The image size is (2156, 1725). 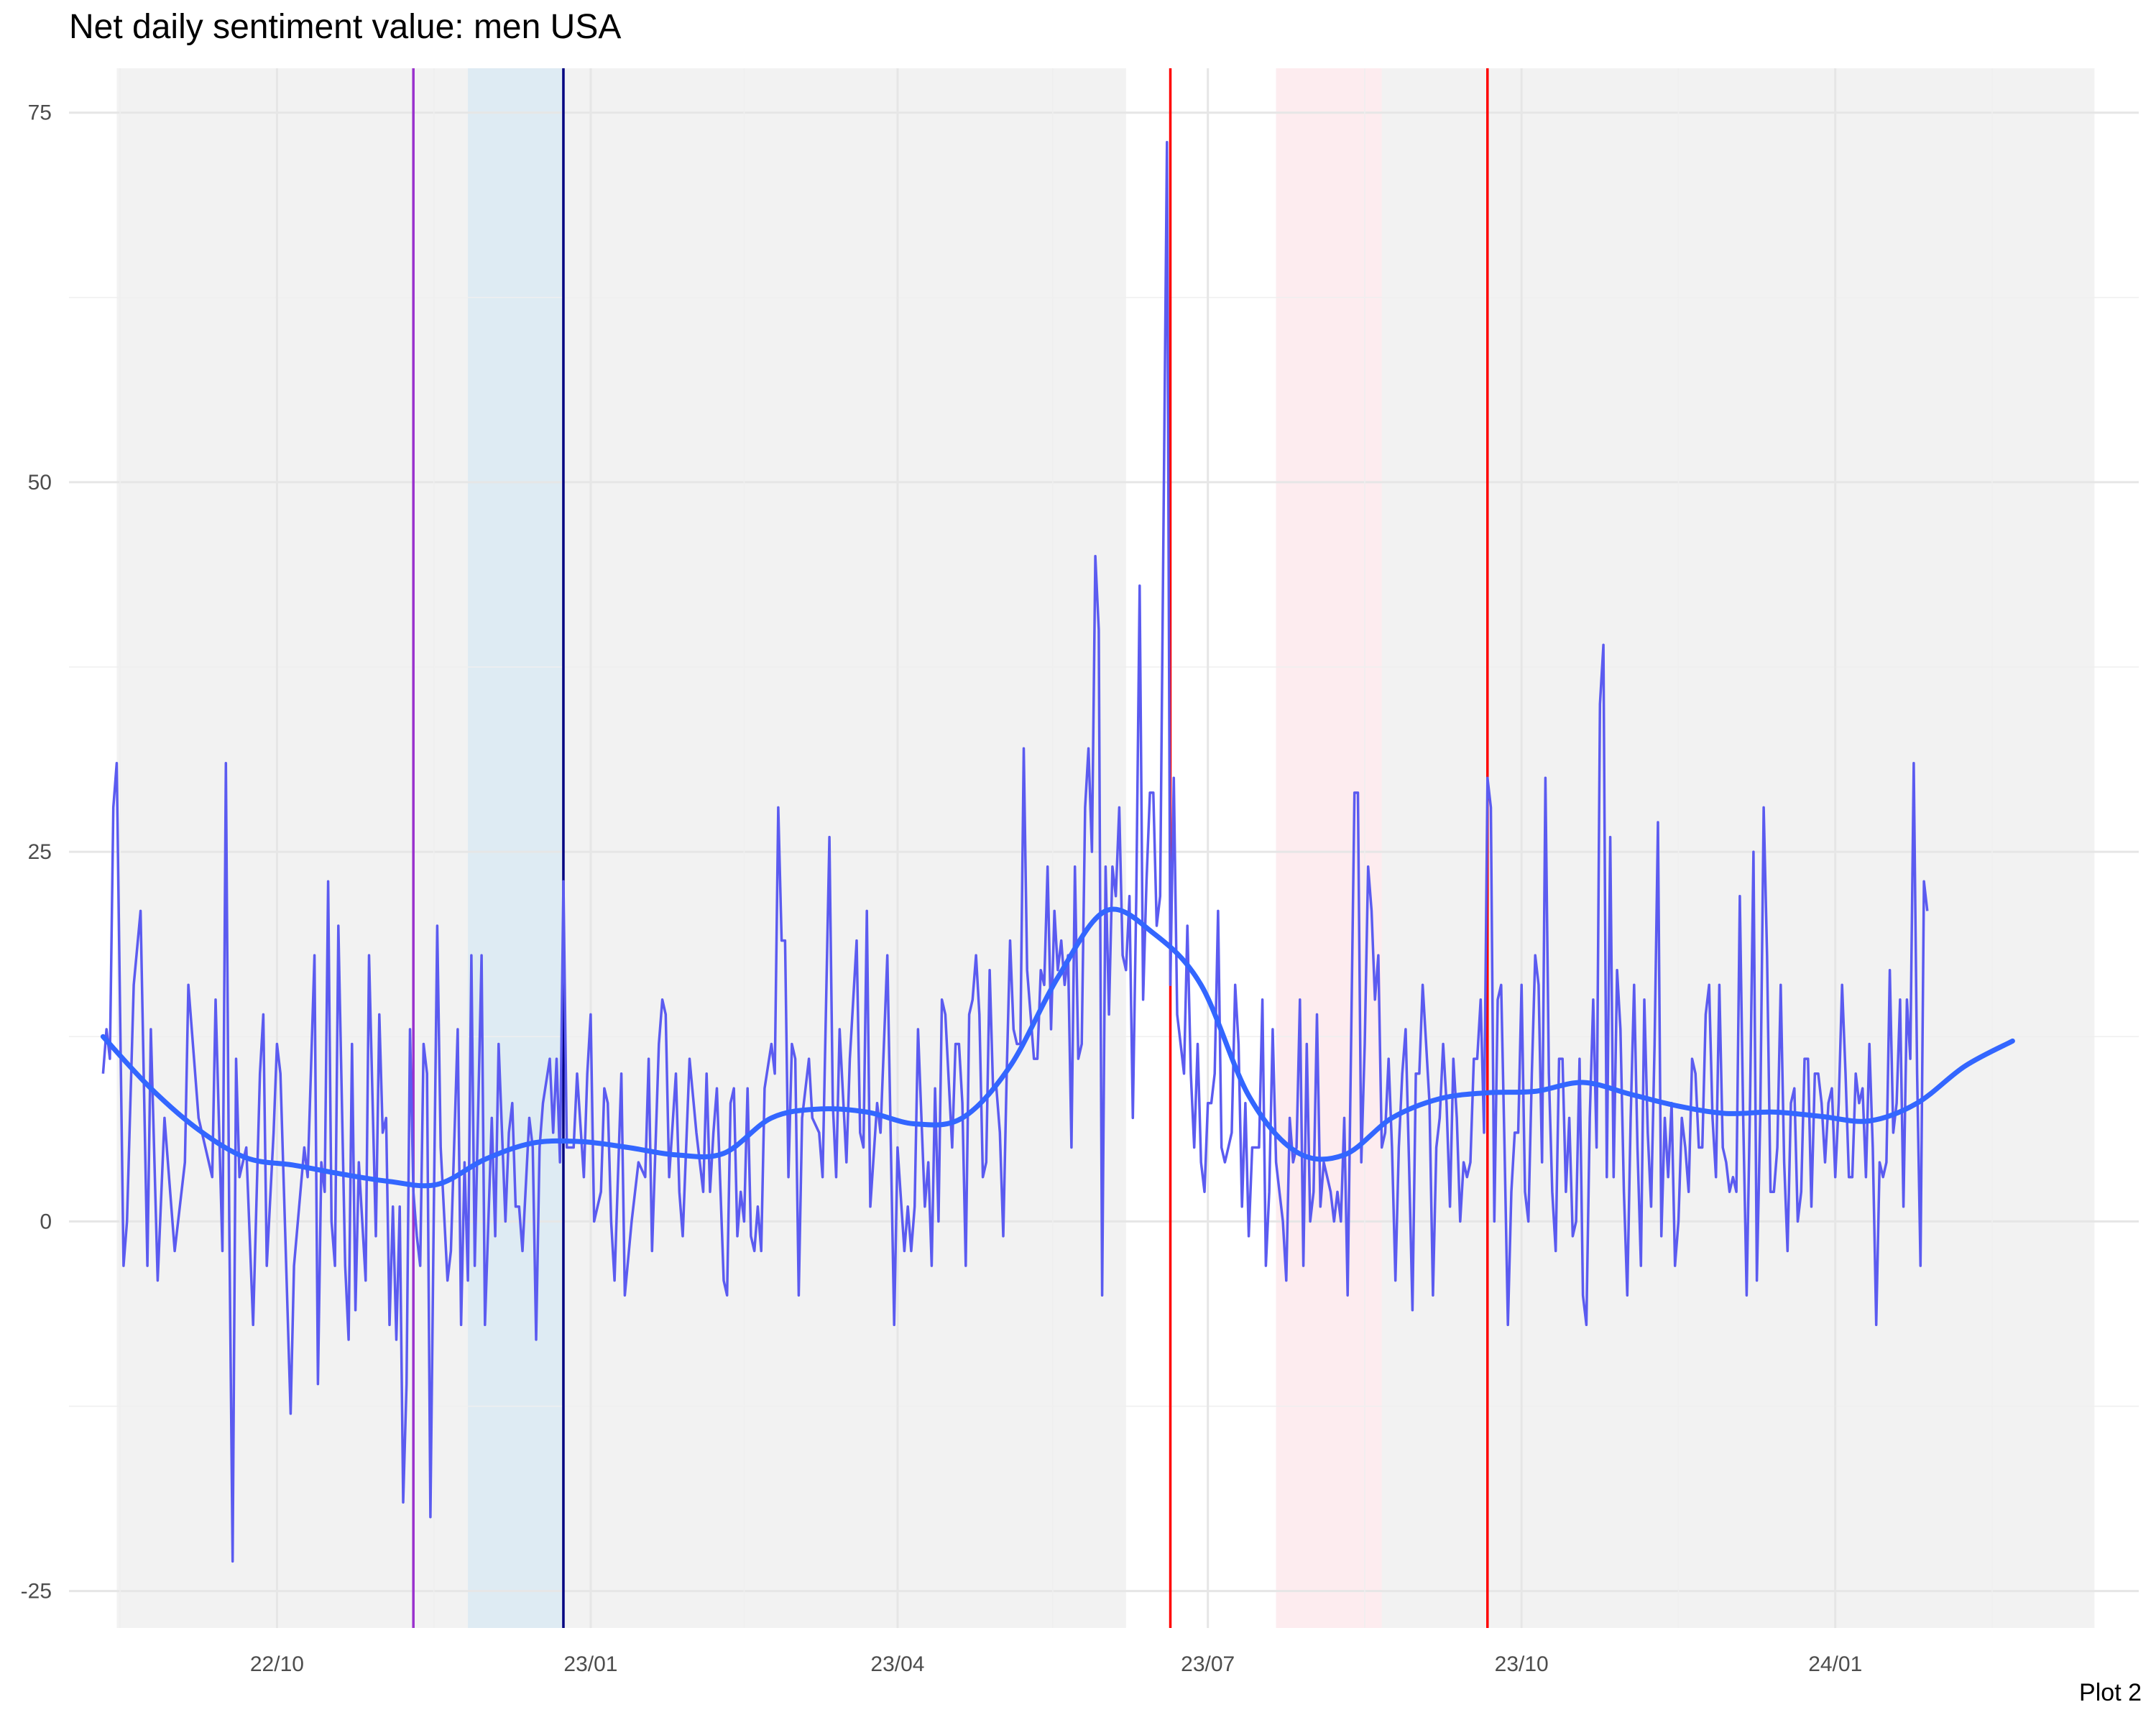 I want to click on y-tick-label: 25, so click(x=40, y=852).